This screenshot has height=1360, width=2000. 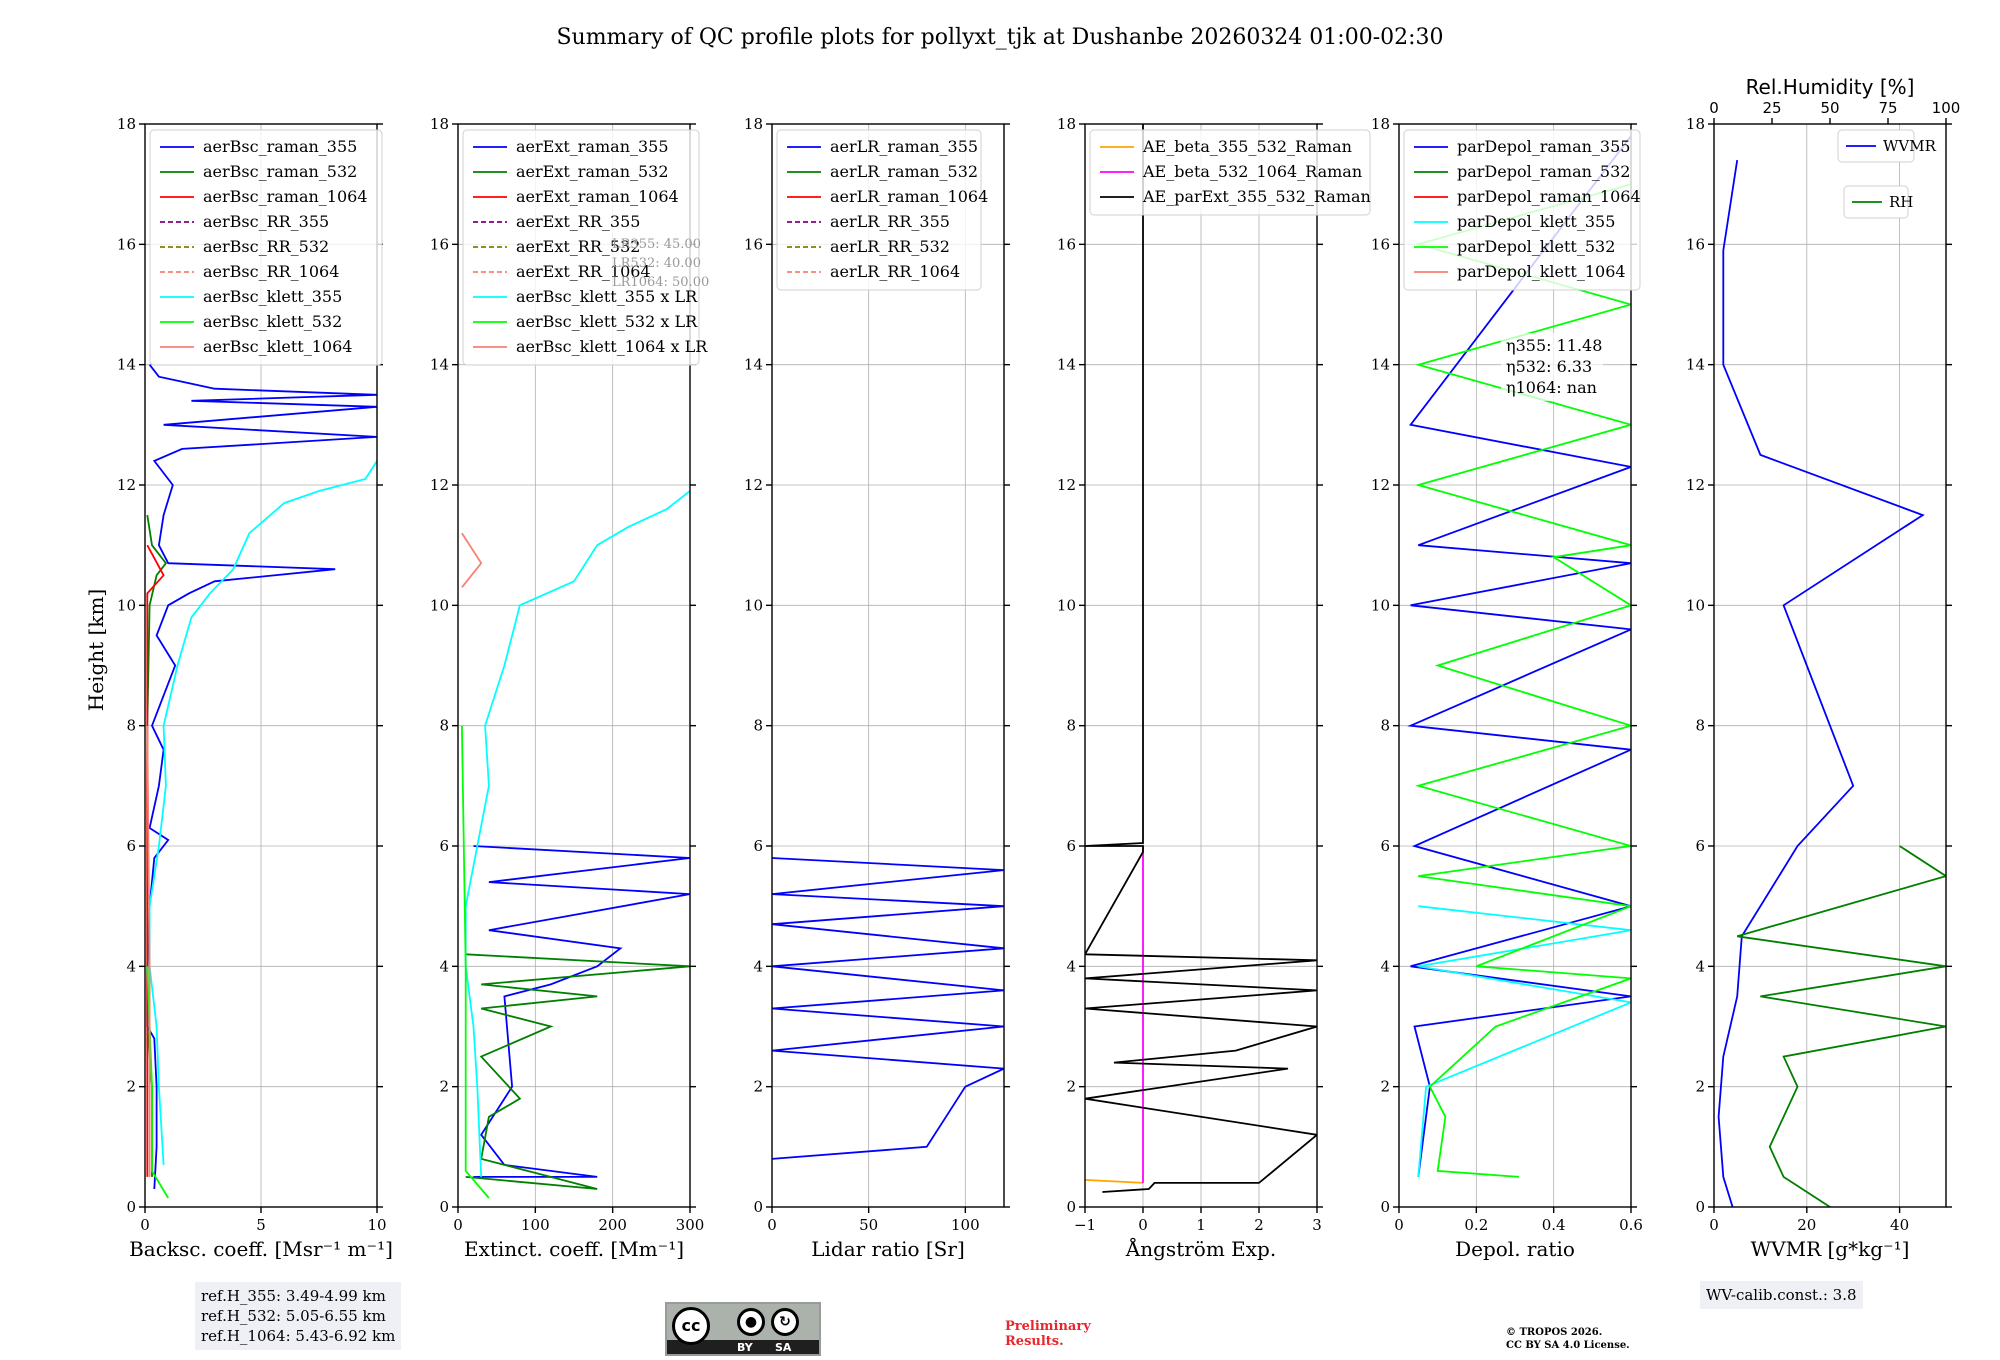 What do you see at coordinates (612, 1225) in the screenshot?
I see `x-tick-label: 200` at bounding box center [612, 1225].